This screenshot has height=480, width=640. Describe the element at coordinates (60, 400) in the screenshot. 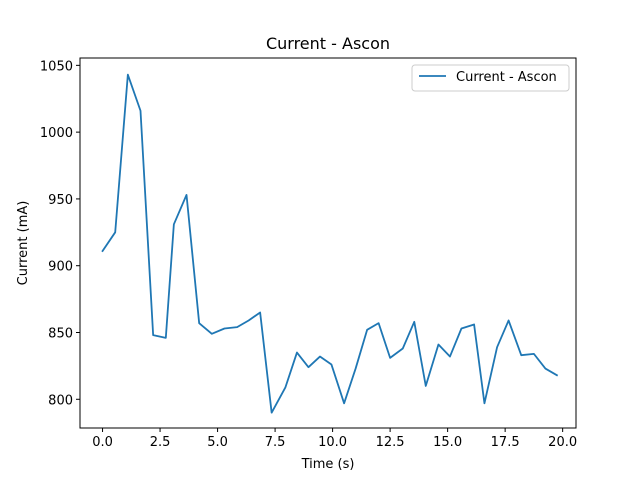

I see `y-tick-label: 800` at that location.